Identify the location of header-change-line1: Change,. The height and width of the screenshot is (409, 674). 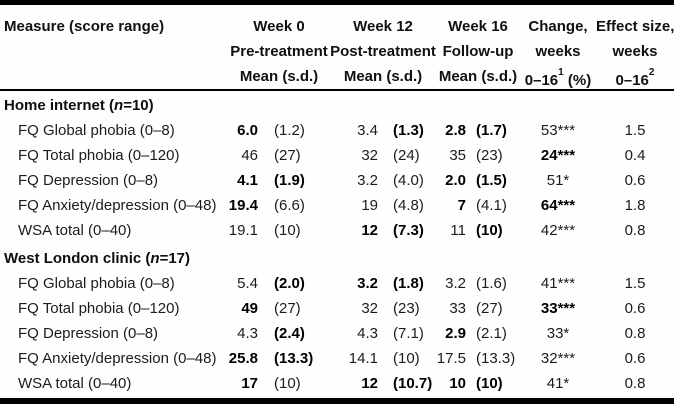
(558, 26).